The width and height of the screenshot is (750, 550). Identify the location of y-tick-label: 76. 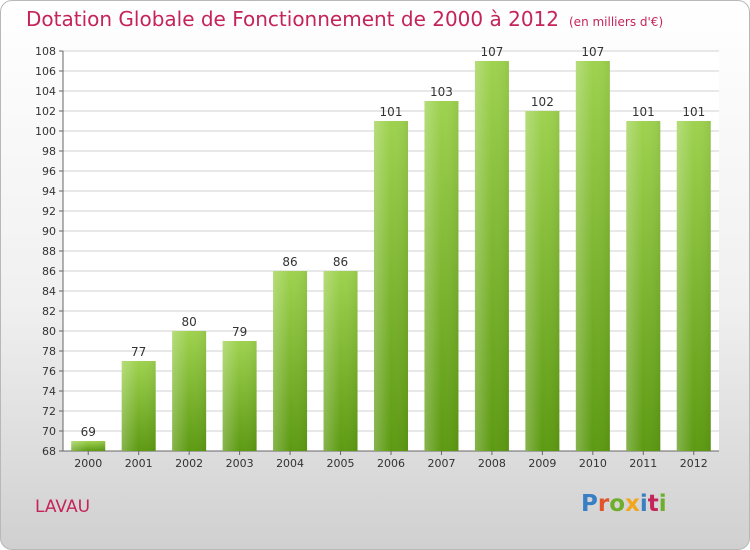
(49, 371).